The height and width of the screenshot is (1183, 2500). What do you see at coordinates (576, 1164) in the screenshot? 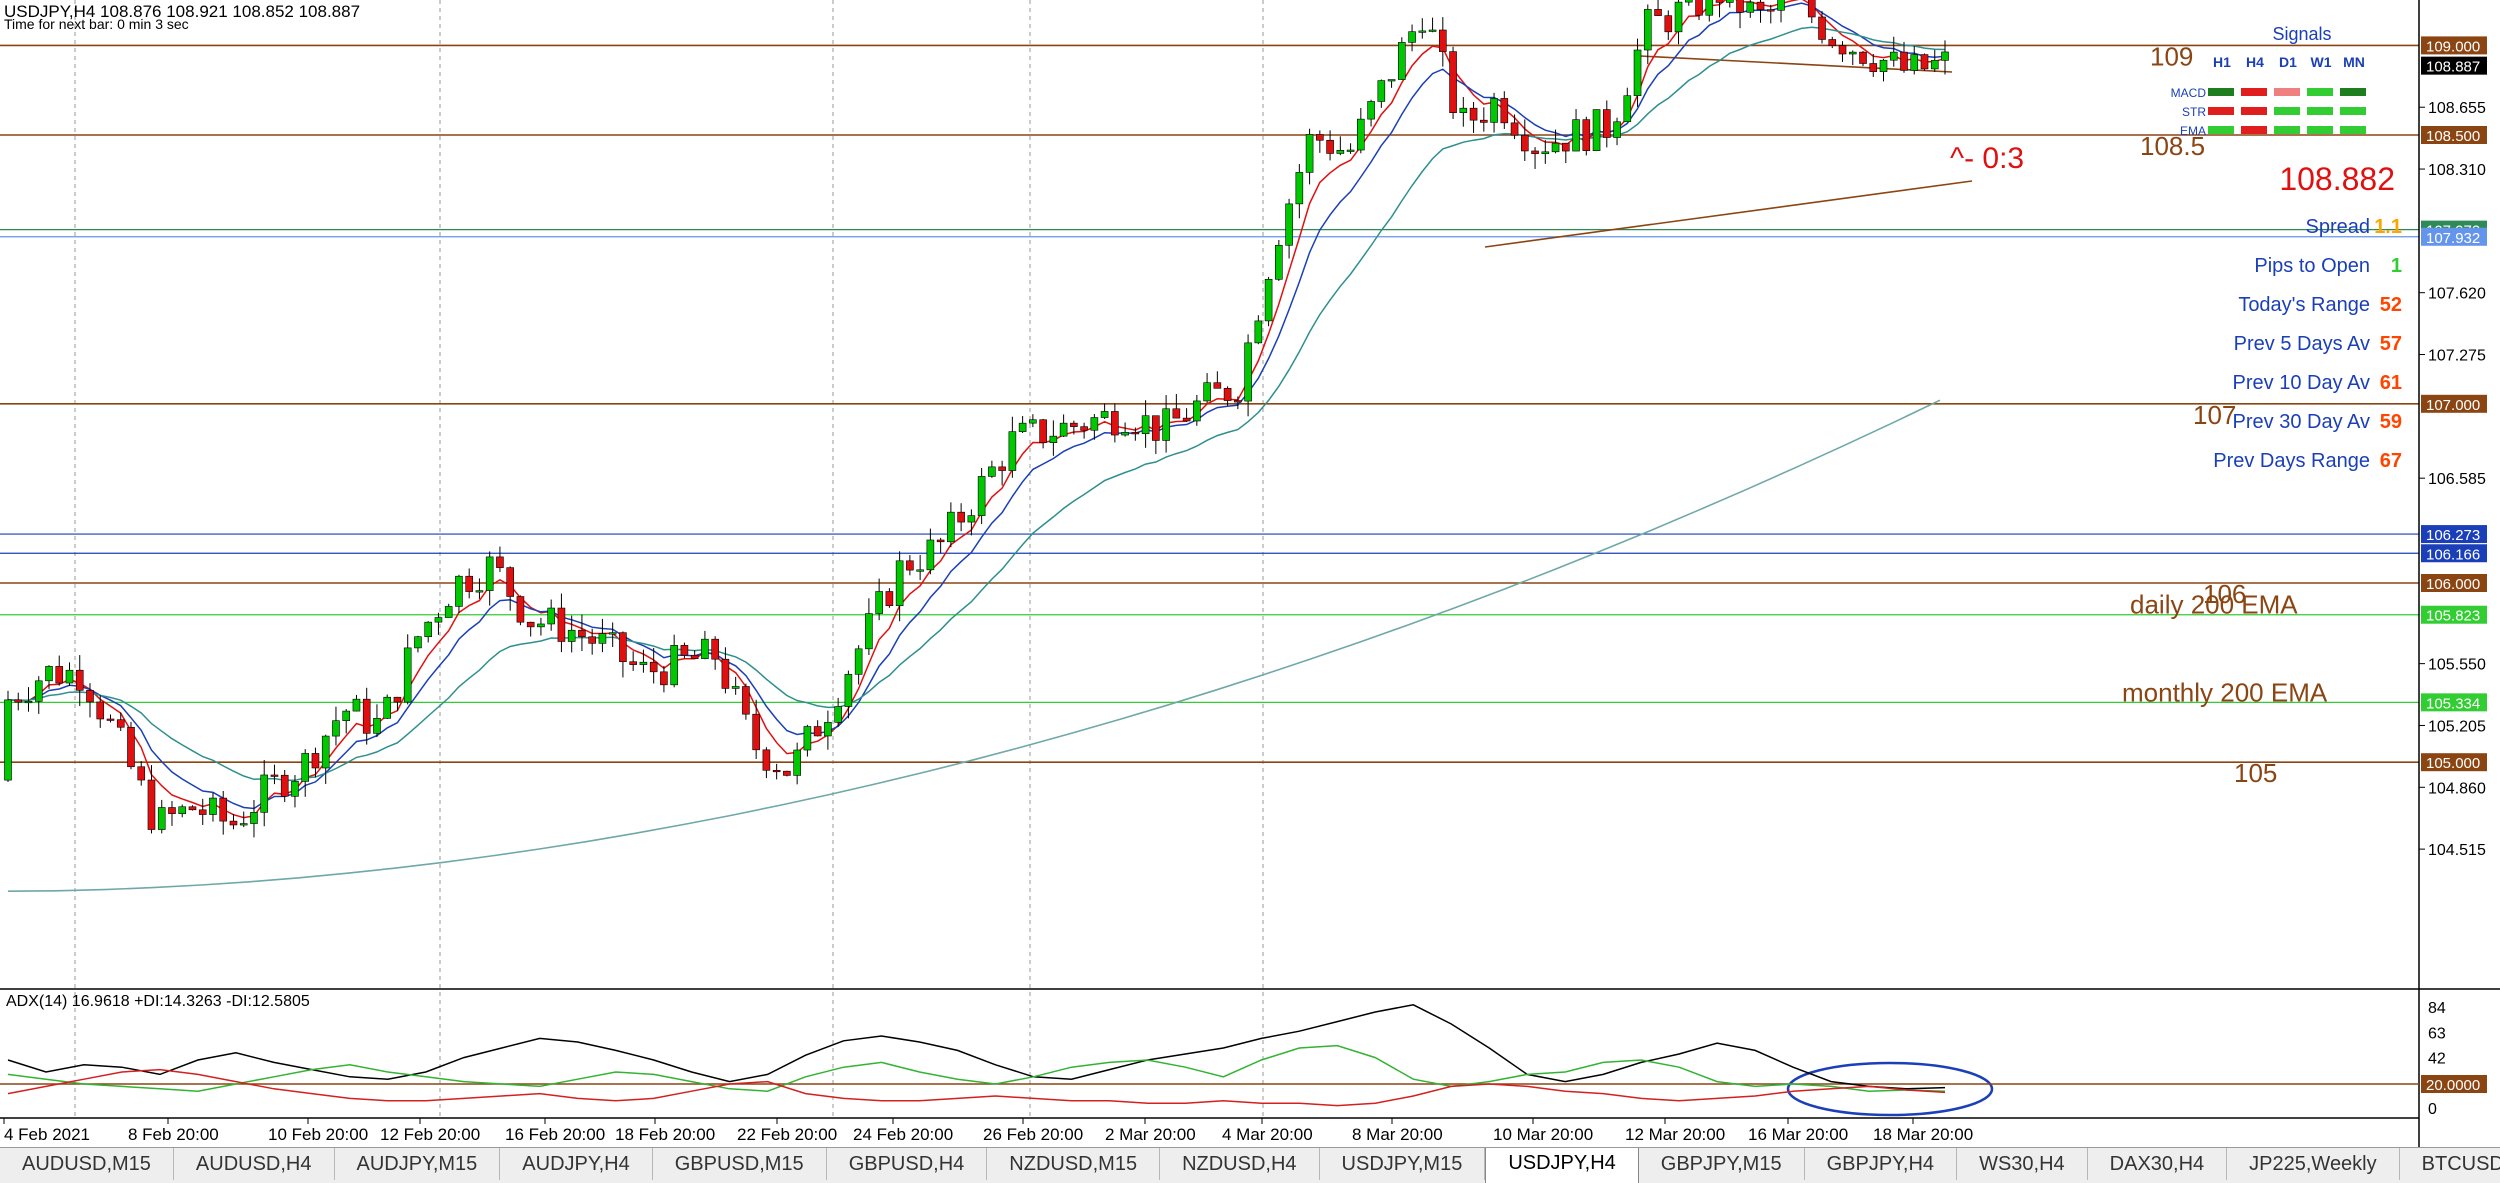
I see `chart-tab: AUDJPY,H4` at bounding box center [576, 1164].